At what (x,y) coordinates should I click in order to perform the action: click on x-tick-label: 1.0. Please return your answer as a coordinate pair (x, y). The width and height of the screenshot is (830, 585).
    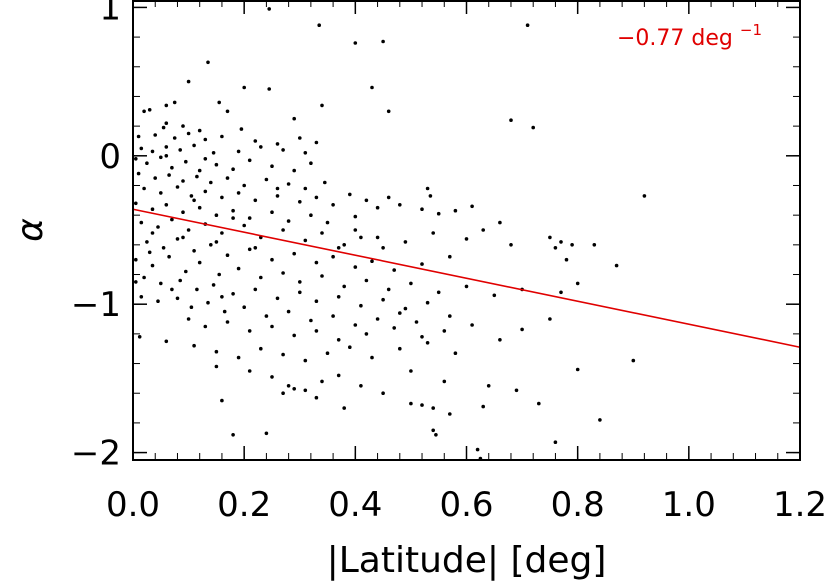
    Looking at the image, I should click on (689, 505).